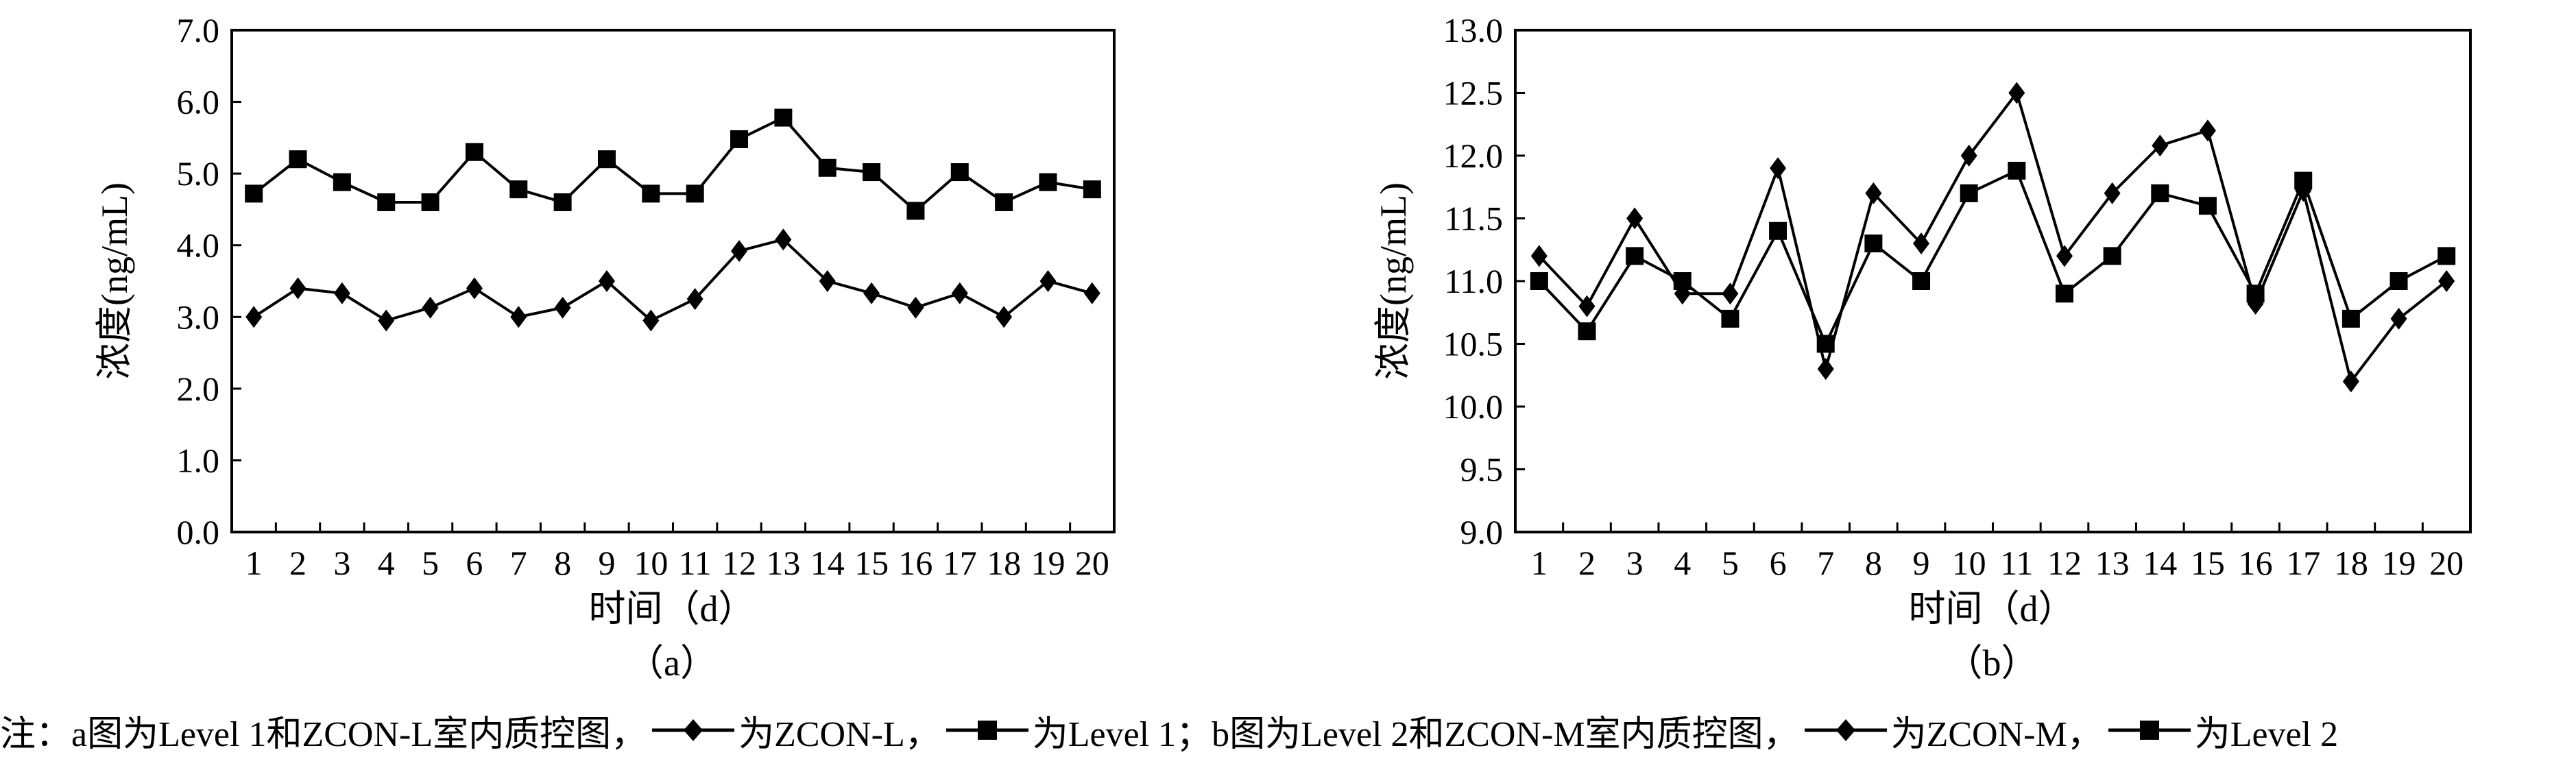  What do you see at coordinates (198, 102) in the screenshot?
I see `y-tick-label: 6.0` at bounding box center [198, 102].